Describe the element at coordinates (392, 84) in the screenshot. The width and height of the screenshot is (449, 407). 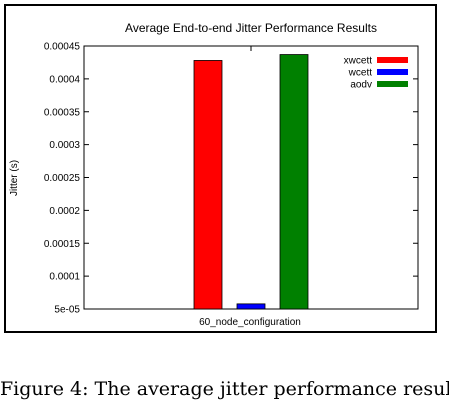
I see `legend-swatch-aodv` at that location.